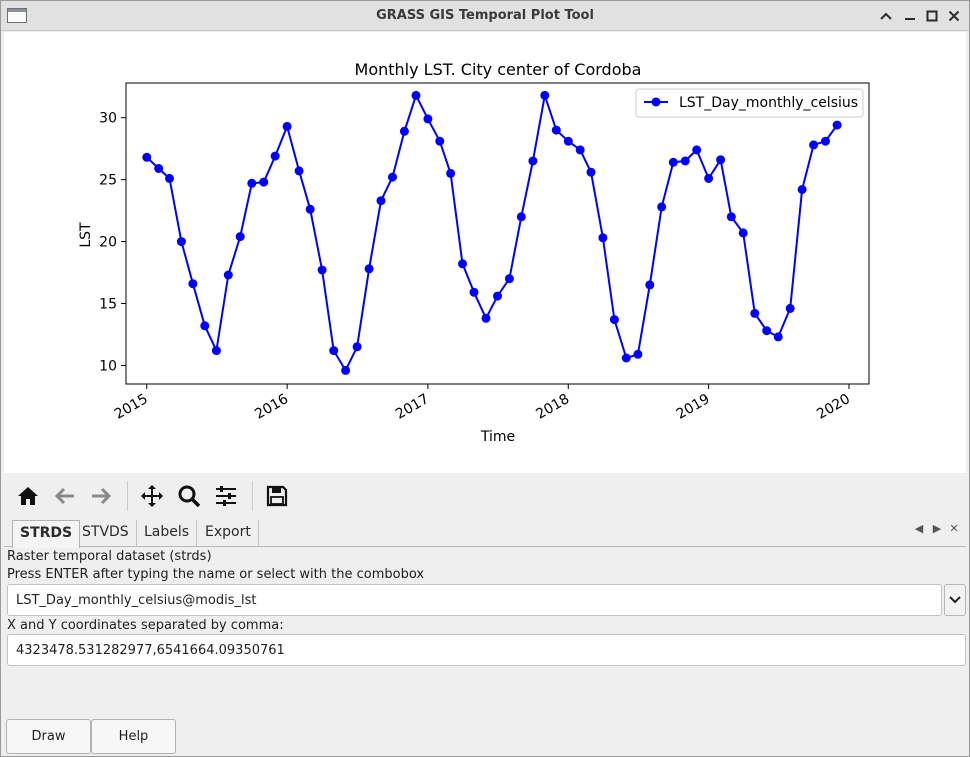  Describe the element at coordinates (485, 735) in the screenshot. I see `action-bar: Draw Help` at that location.